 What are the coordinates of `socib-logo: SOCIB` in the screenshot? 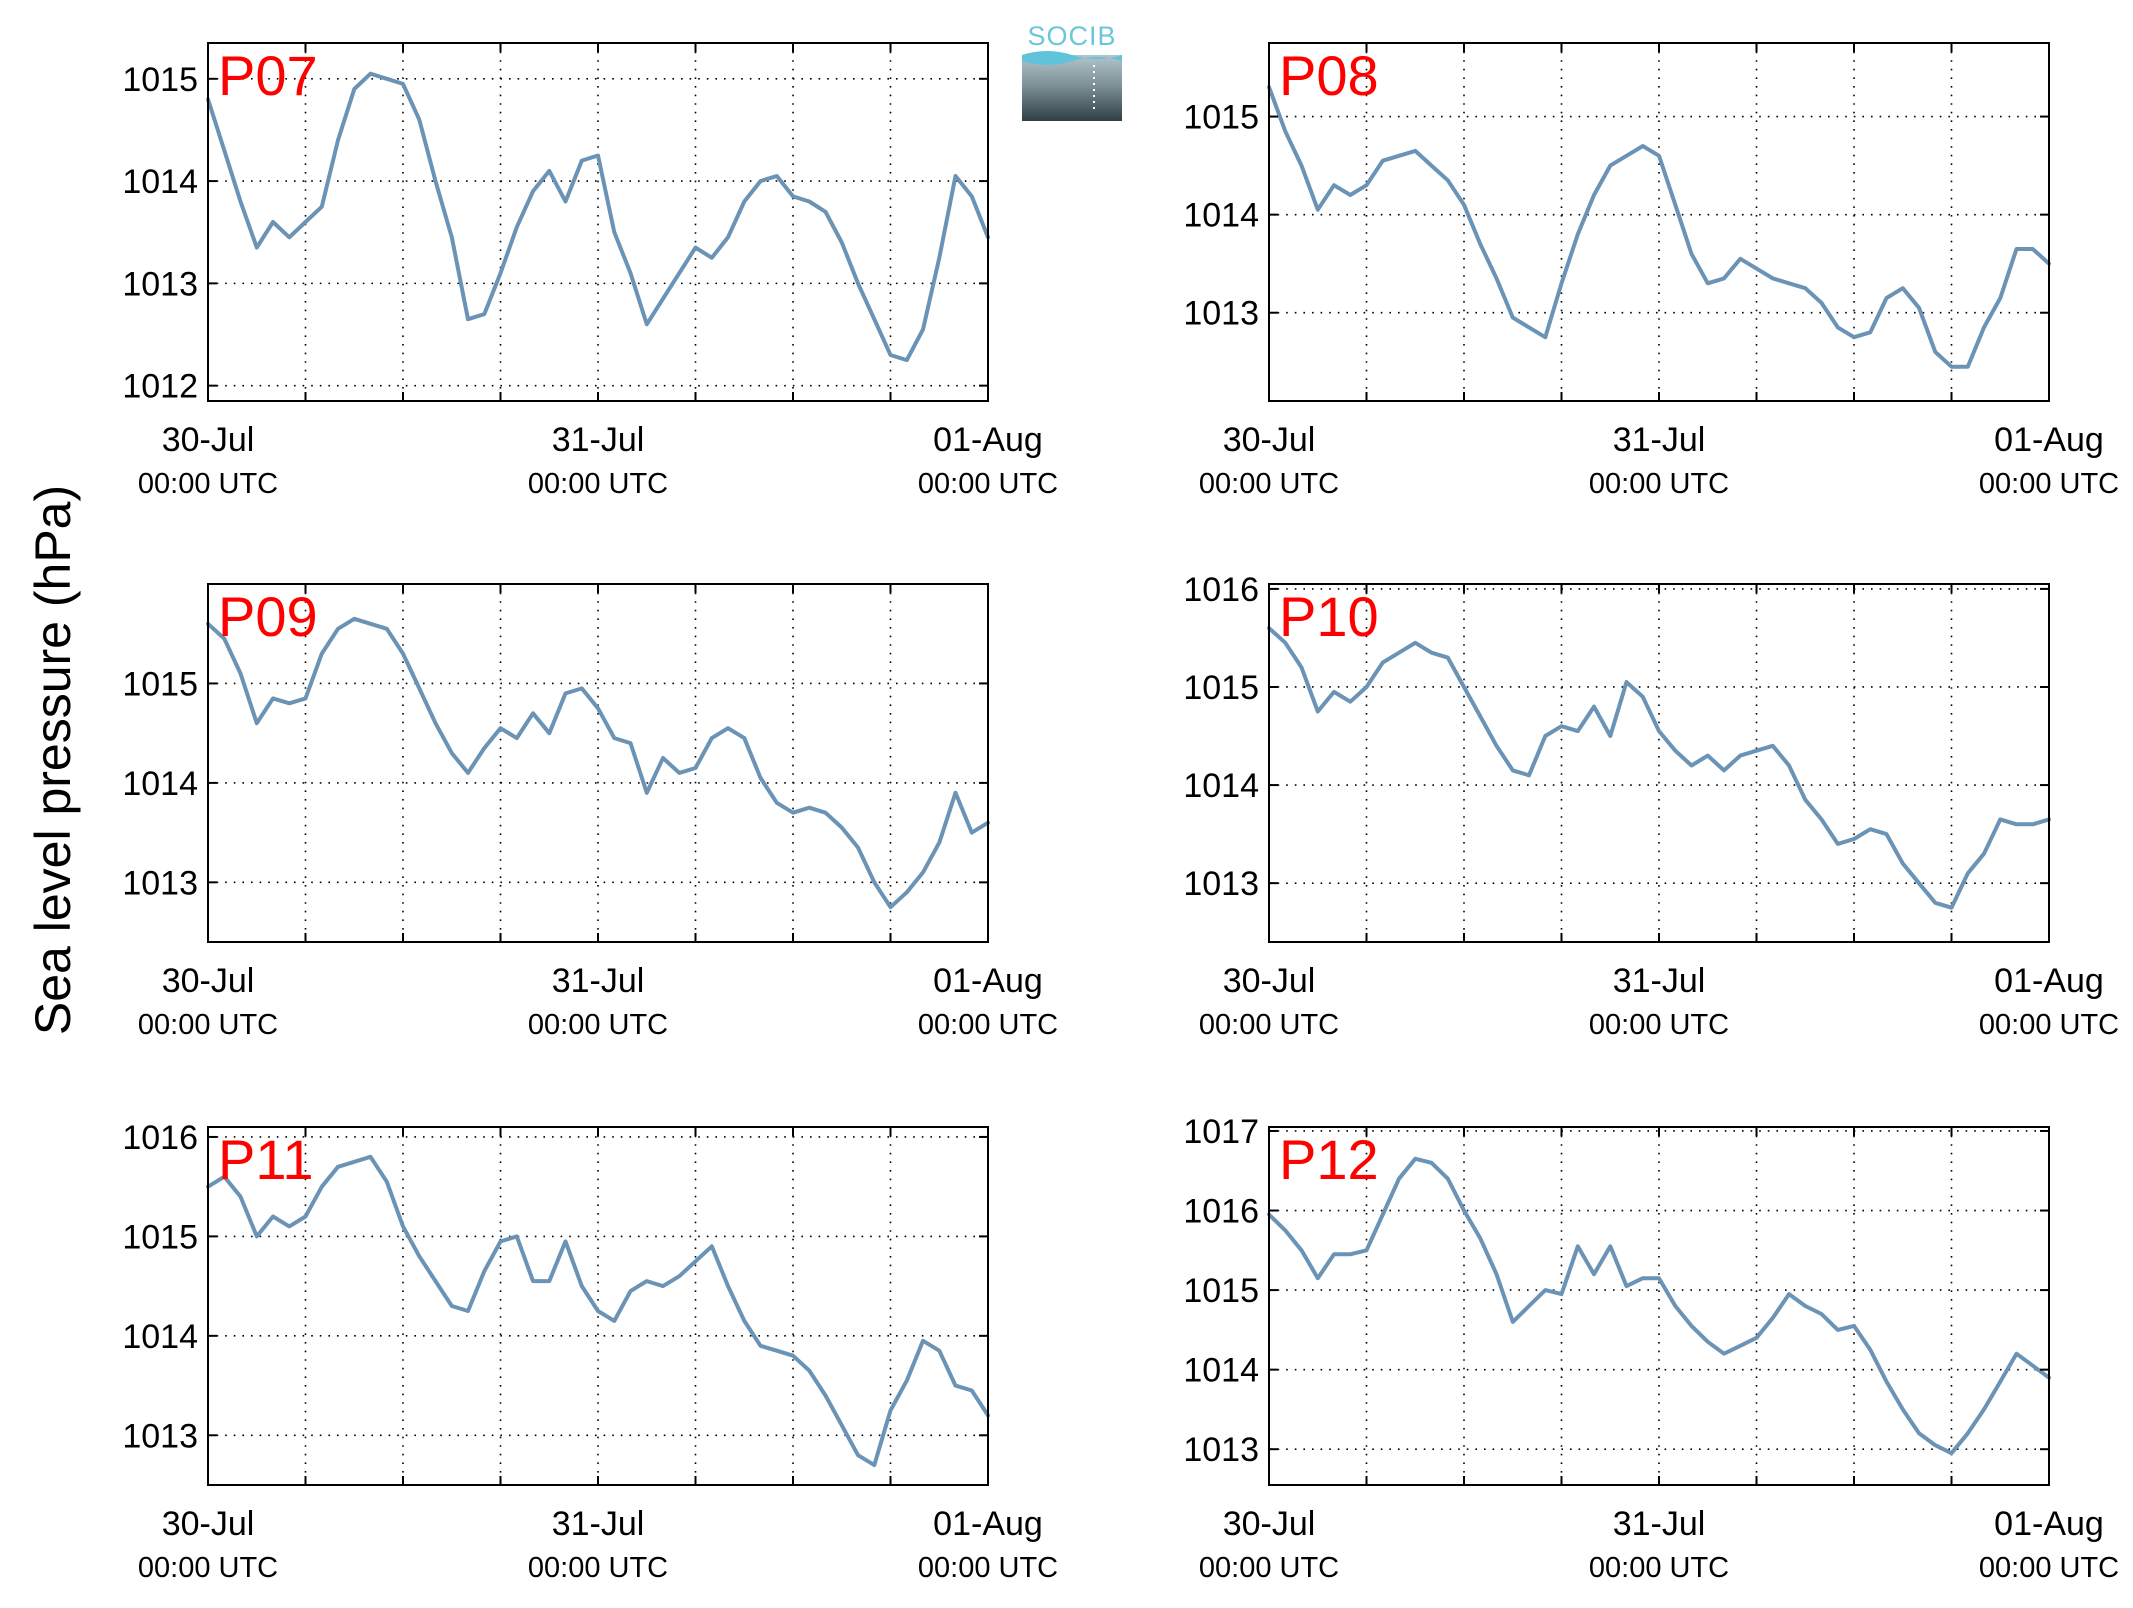 It's located at (1072, 71).